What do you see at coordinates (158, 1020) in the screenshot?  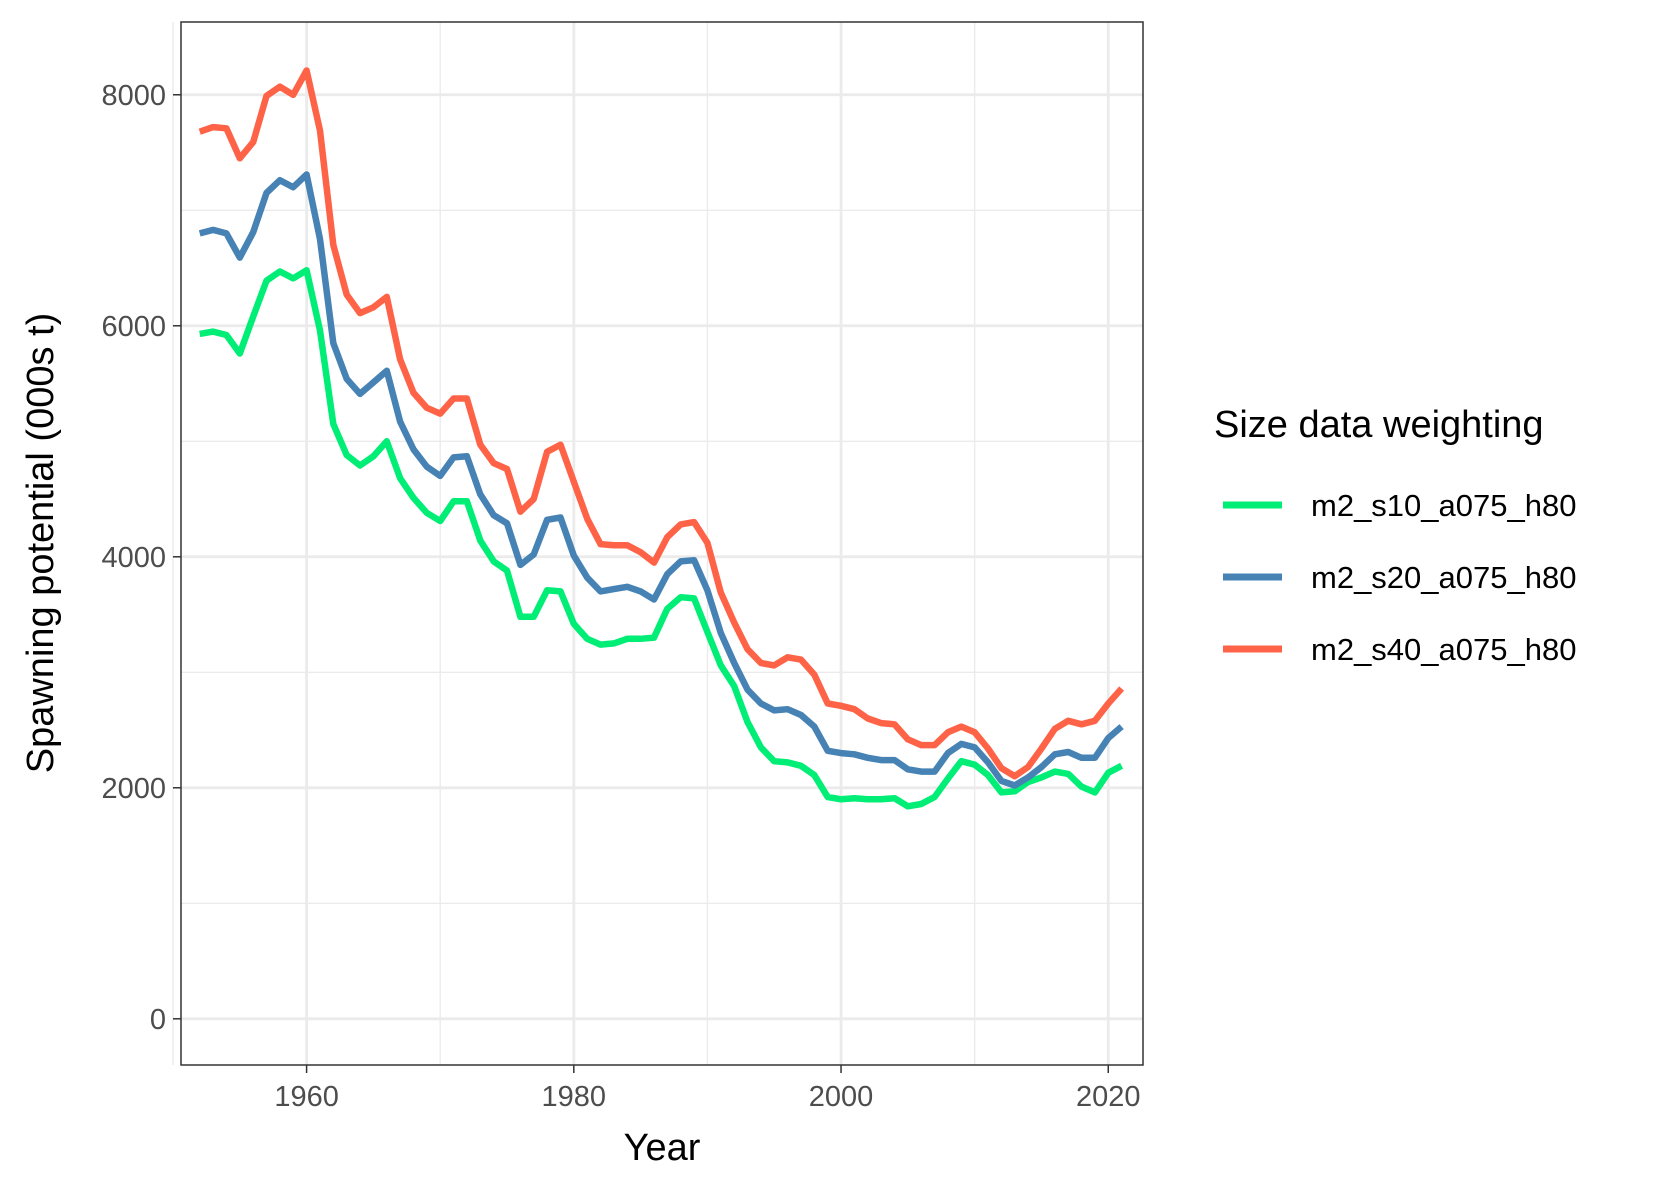 I see `y-tick-label: 0` at bounding box center [158, 1020].